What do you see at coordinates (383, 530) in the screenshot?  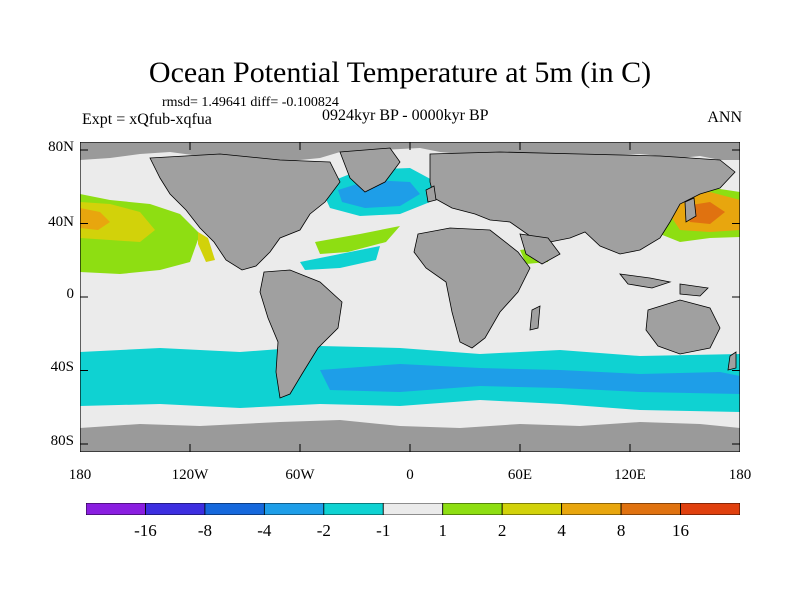 I see `colorbar-label: -1` at bounding box center [383, 530].